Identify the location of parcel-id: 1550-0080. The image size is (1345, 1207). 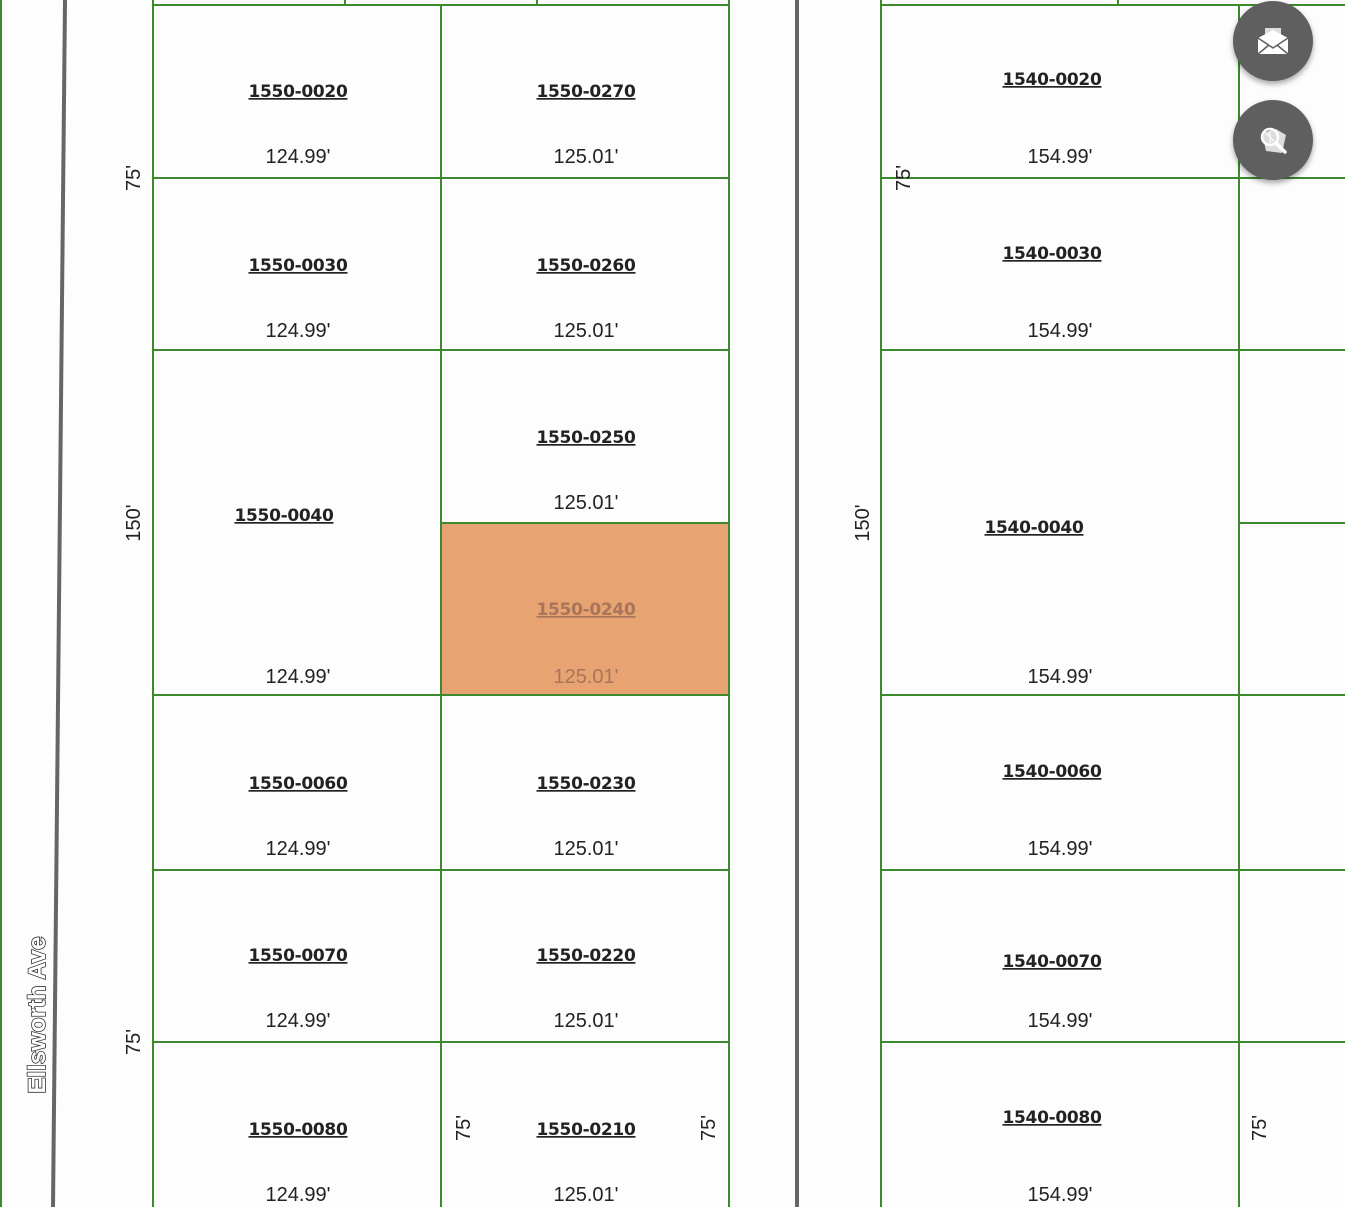
(299, 1130).